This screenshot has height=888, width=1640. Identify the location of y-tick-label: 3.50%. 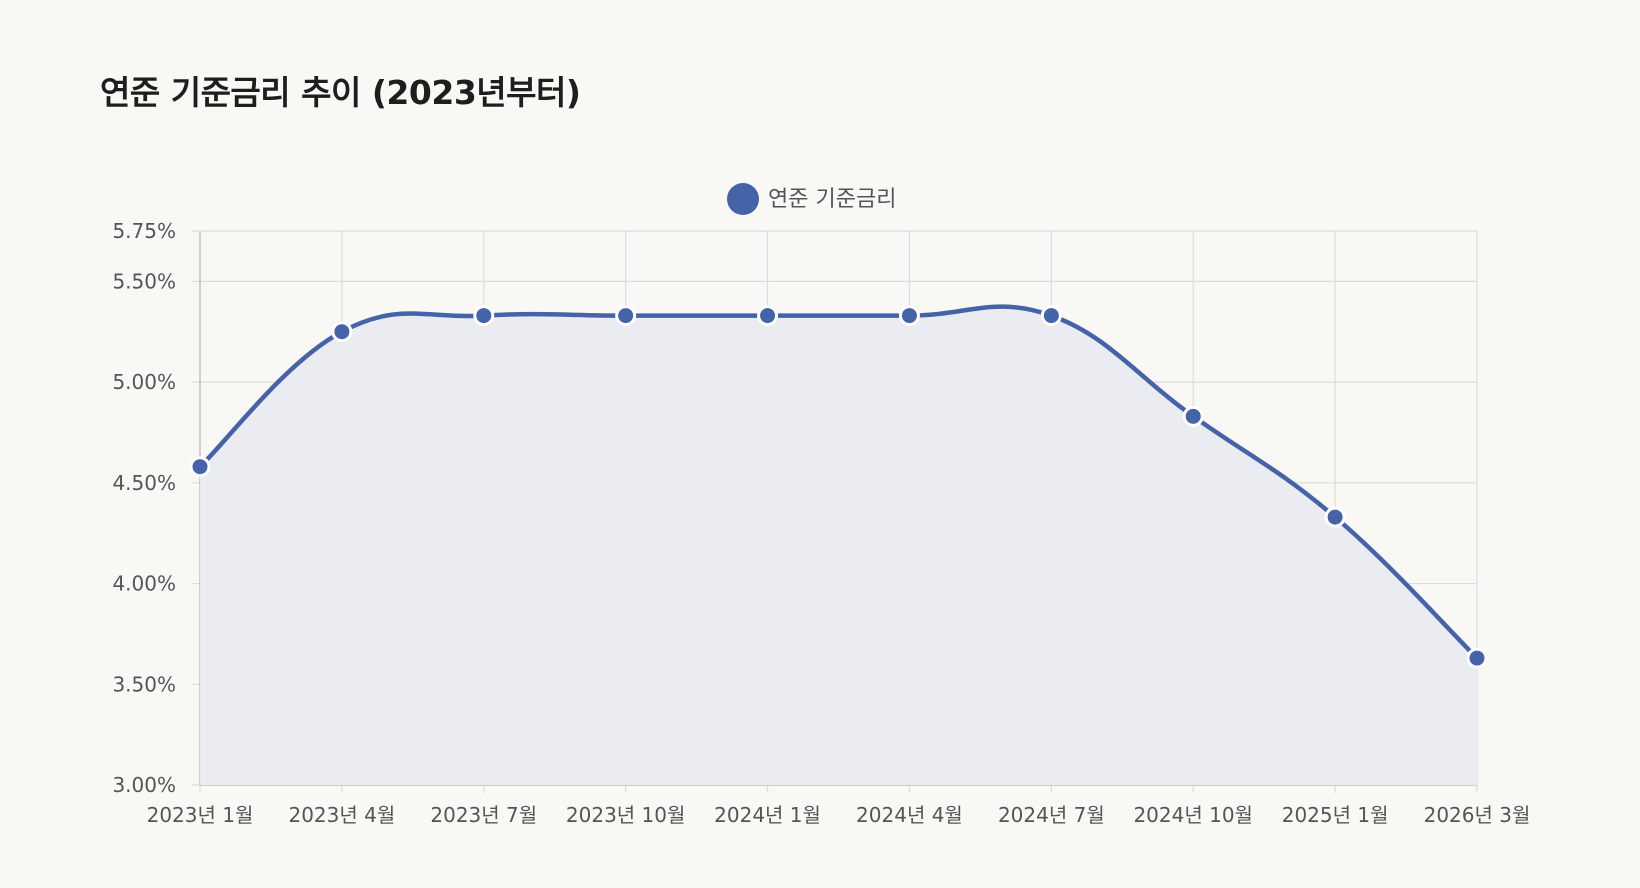
(144, 684).